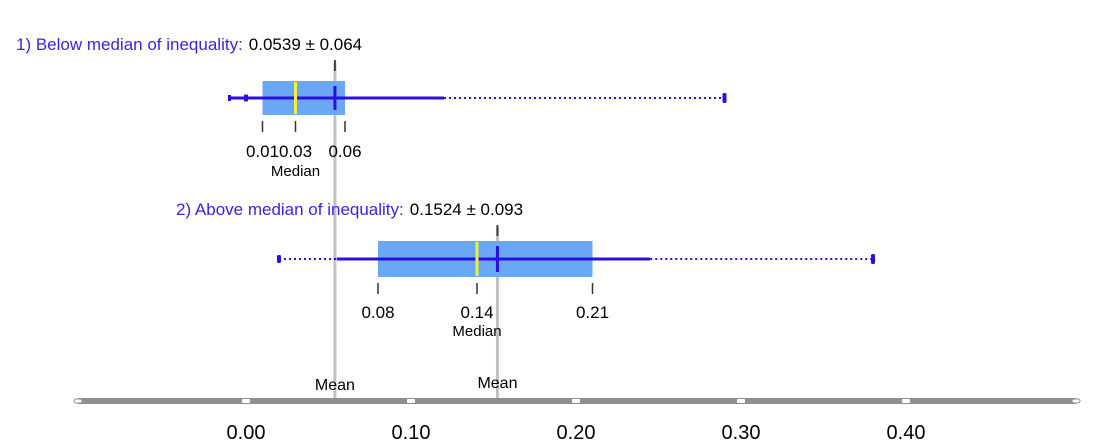 This screenshot has height=448, width=1100. I want to click on x-tick-label: 0.30, so click(741, 433).